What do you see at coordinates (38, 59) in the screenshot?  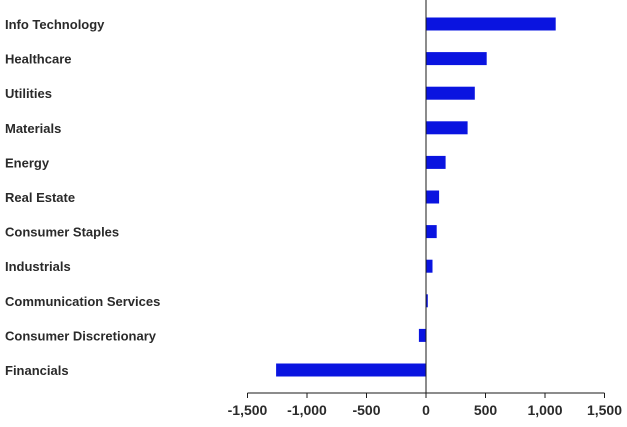 I see `category-label-healthcare: Healthcare` at bounding box center [38, 59].